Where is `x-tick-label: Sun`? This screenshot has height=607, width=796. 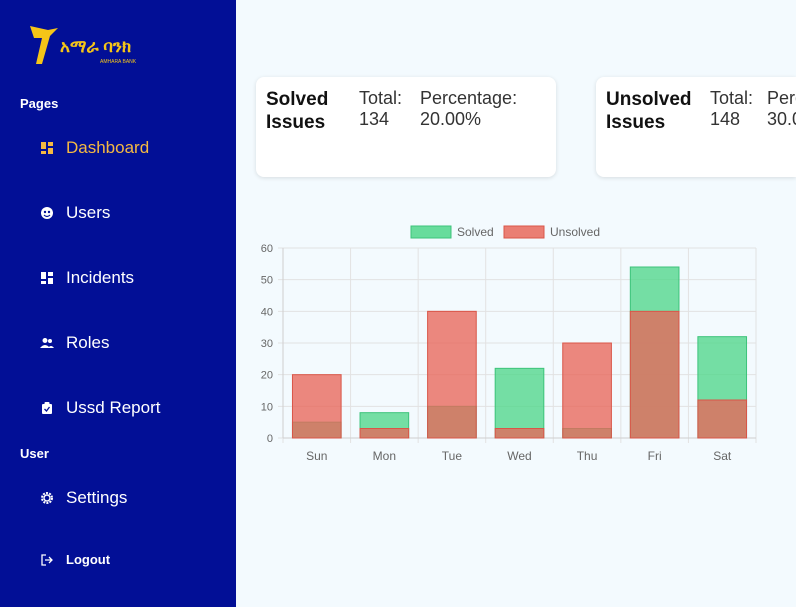 x-tick-label: Sun is located at coordinates (316, 456).